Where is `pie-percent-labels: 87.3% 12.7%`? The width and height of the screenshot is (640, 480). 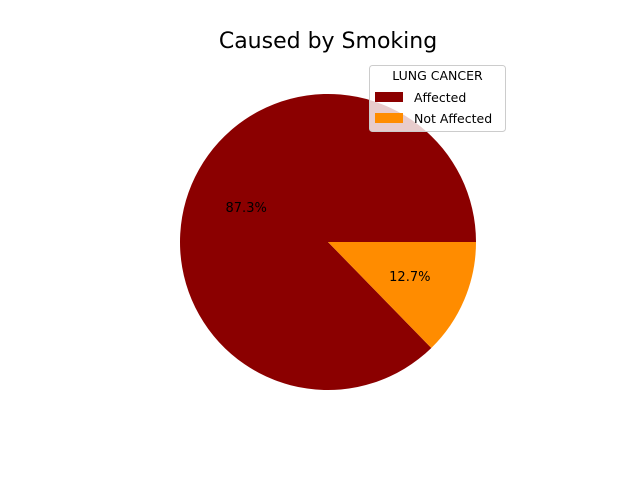
pie-percent-labels: 87.3% 12.7% is located at coordinates (328, 243).